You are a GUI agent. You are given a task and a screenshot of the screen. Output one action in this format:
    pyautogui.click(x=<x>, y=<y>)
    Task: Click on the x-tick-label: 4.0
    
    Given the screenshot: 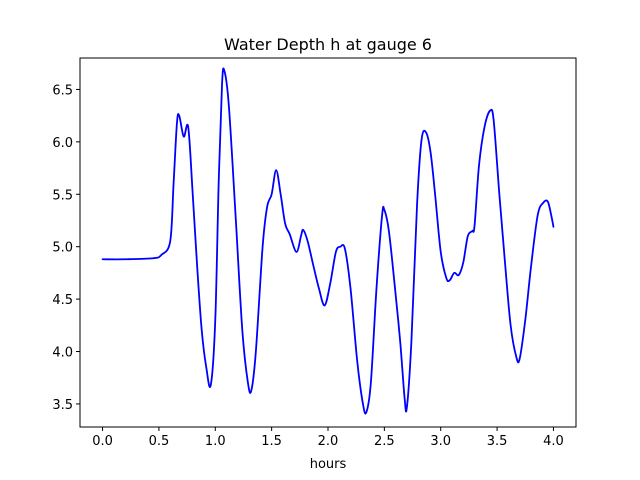 What is the action you would take?
    pyautogui.click(x=553, y=441)
    